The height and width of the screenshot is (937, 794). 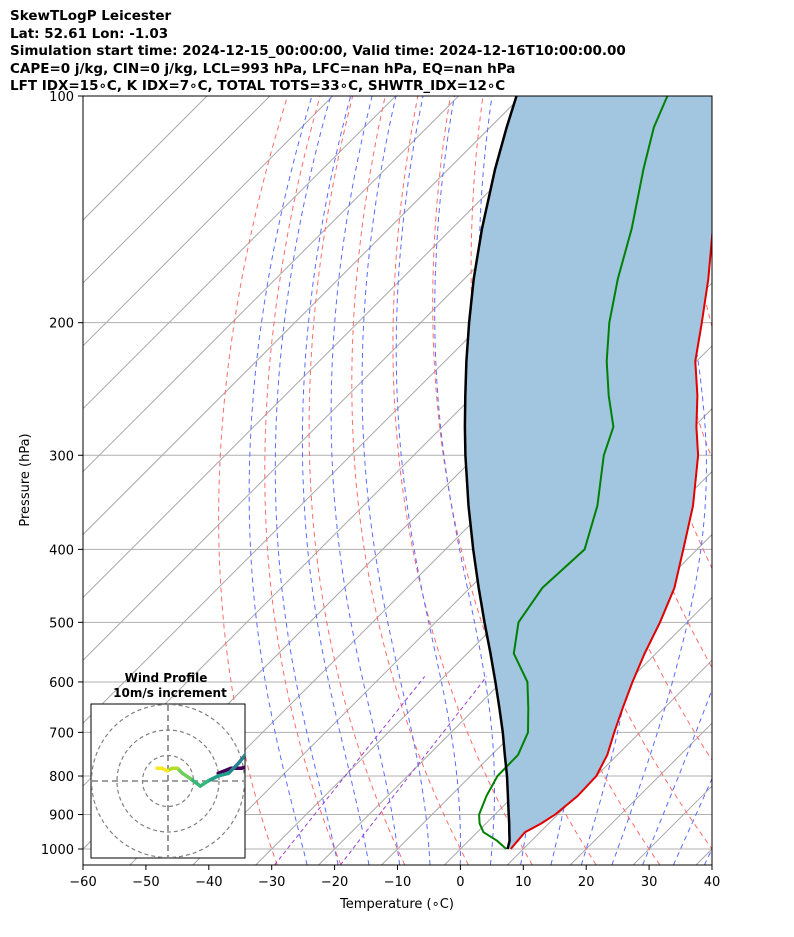 I want to click on x-tick-label: 20, so click(x=586, y=882).